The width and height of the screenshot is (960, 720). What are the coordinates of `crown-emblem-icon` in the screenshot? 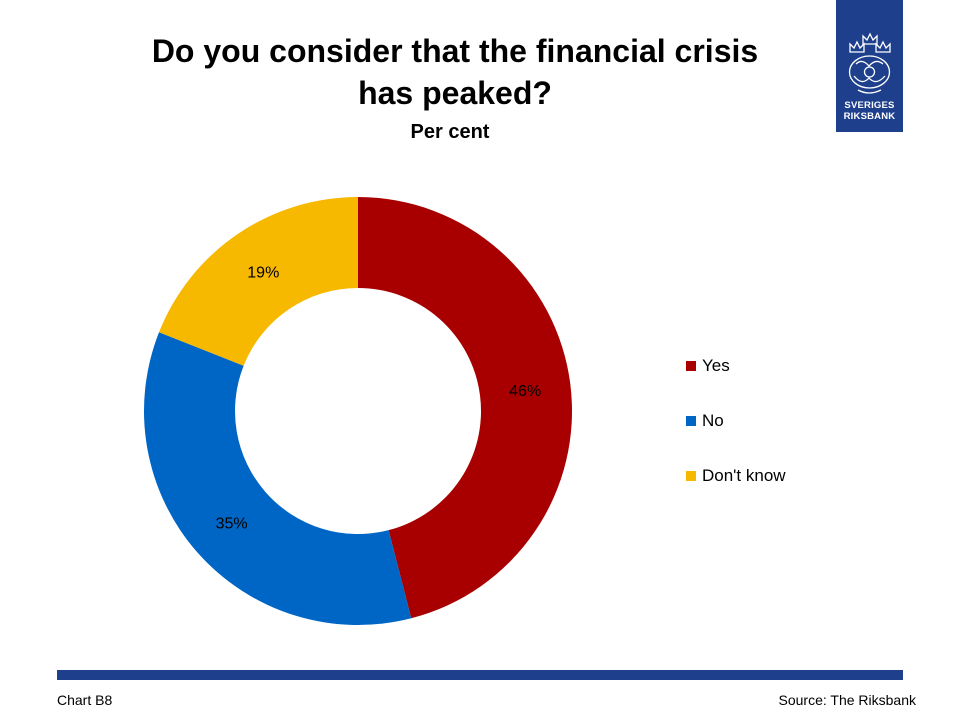 It's located at (869, 63).